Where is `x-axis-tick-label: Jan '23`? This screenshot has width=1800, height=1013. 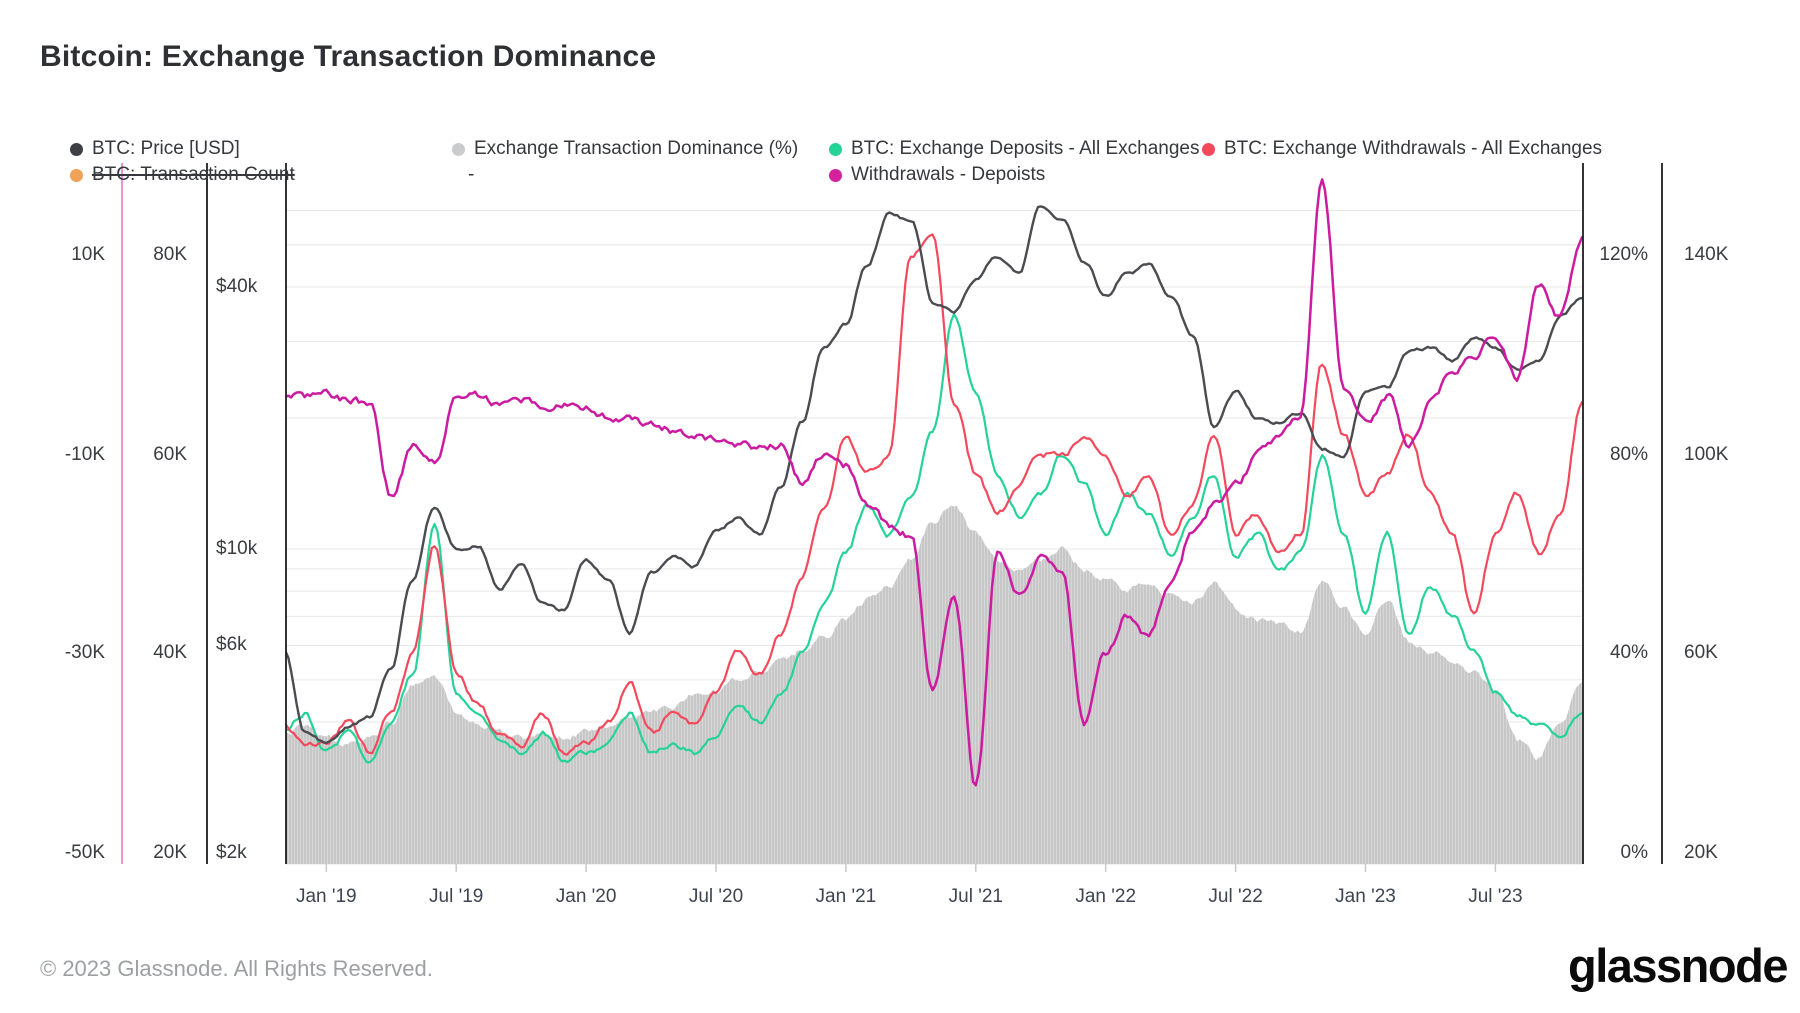 x-axis-tick-label: Jan '23 is located at coordinates (1365, 896).